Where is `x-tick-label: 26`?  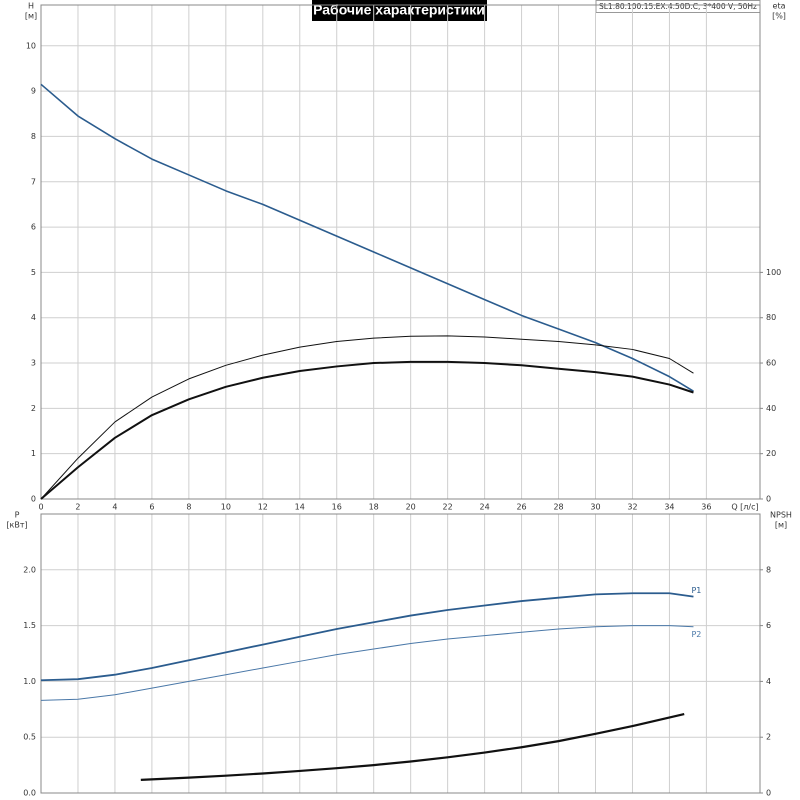
x-tick-label: 26 is located at coordinates (521, 507).